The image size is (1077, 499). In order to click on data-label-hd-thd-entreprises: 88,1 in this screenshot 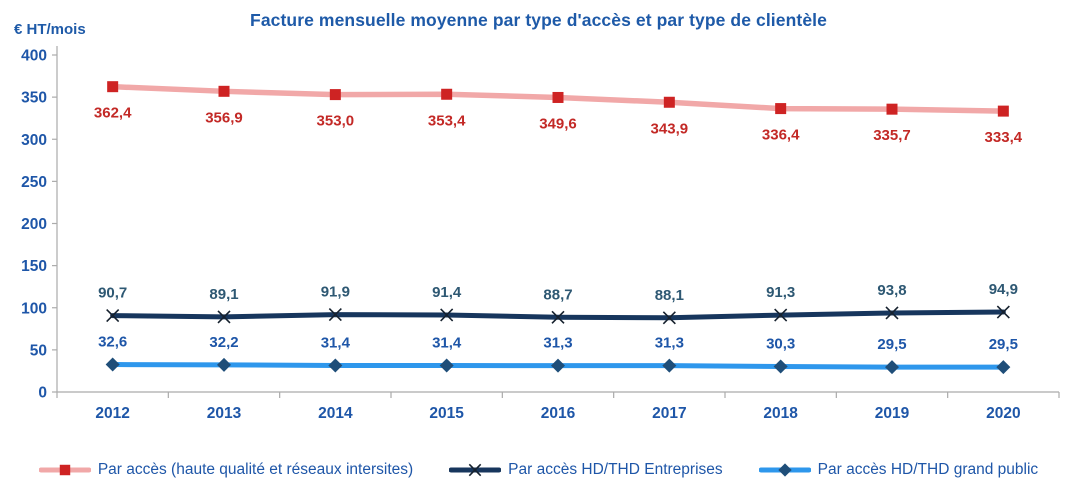, I will do `click(669, 295)`.